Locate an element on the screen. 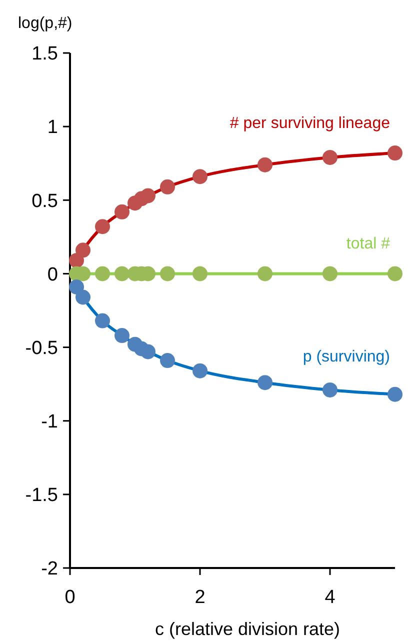 This screenshot has width=410, height=643. y-tick-label: -1 is located at coordinates (49, 422).